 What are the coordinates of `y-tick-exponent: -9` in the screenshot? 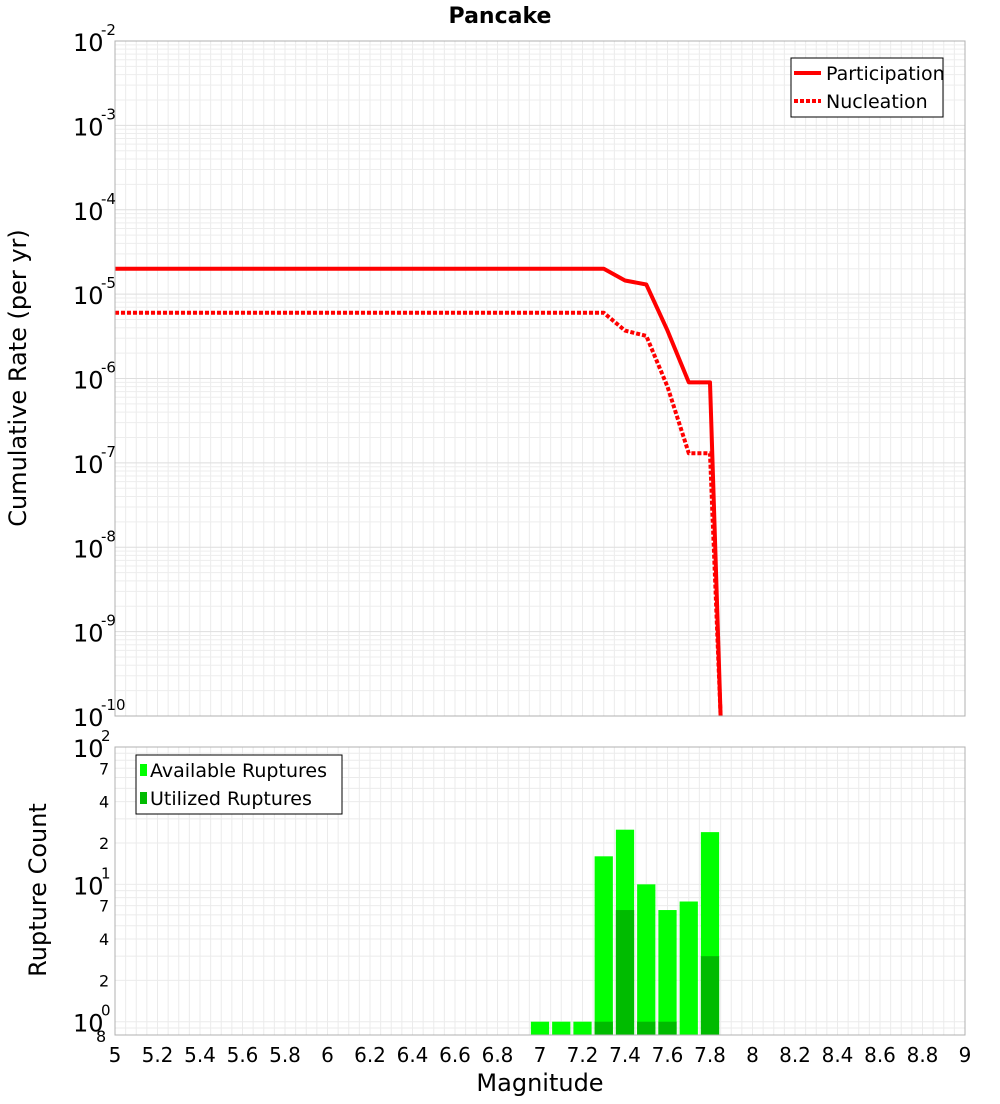 It's located at (108, 621).